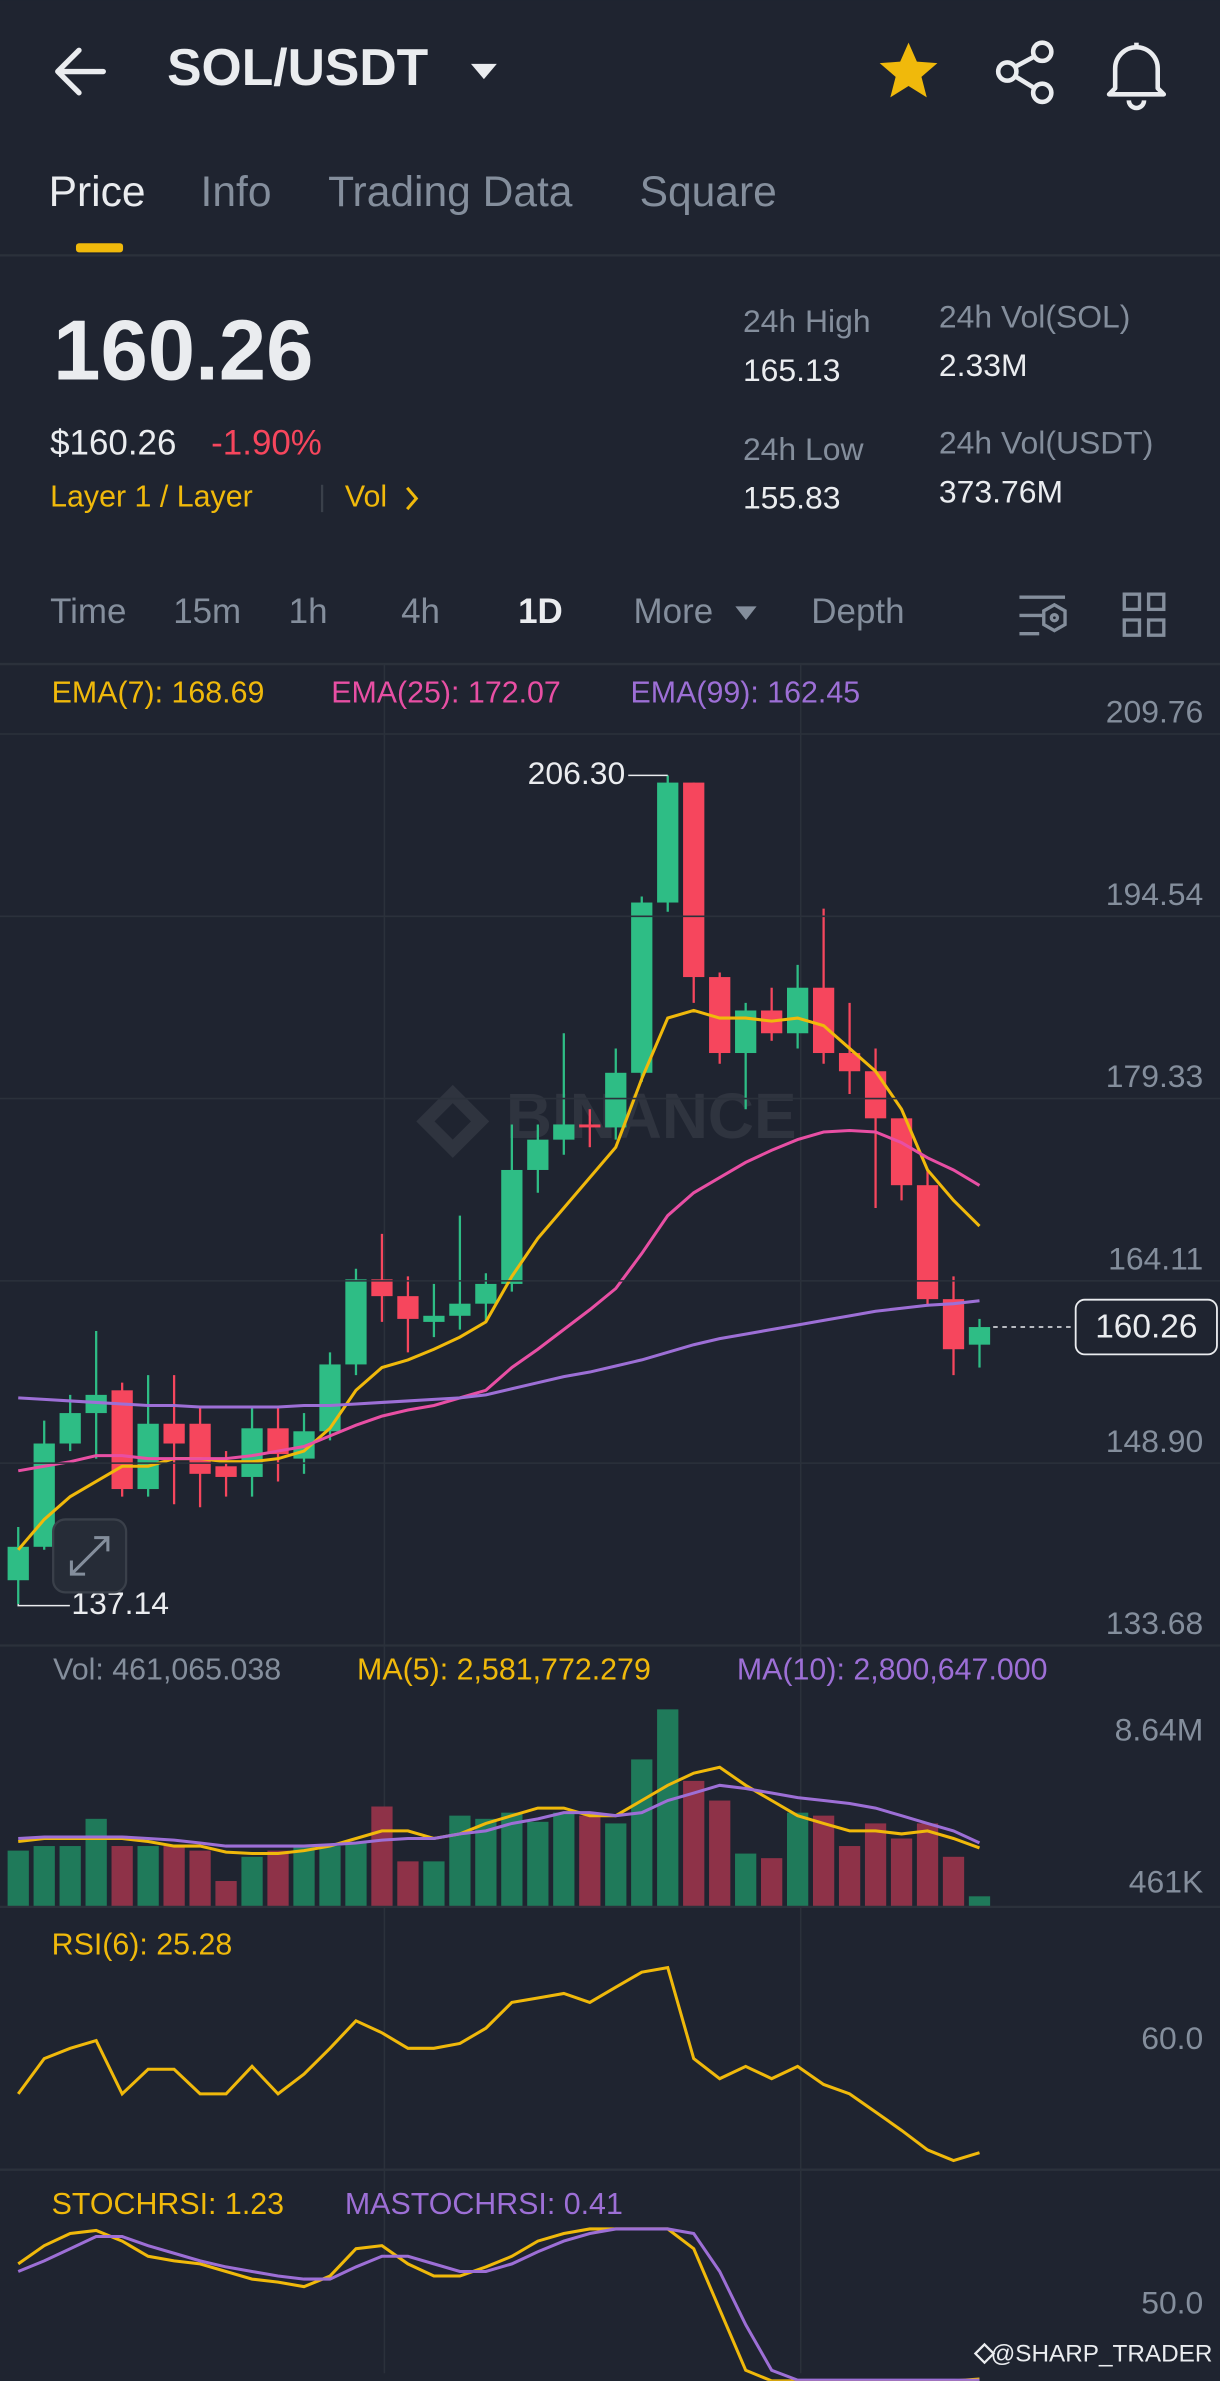 This screenshot has height=2381, width=1220. I want to click on watermark: BINANCE, so click(606, 1119).